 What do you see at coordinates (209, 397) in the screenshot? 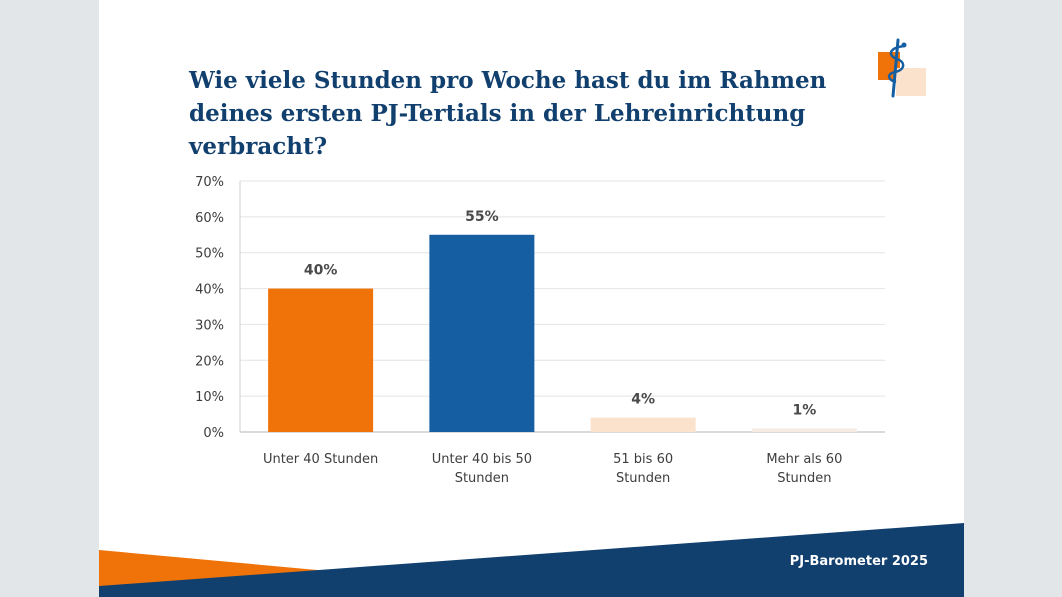
I see `y-tick-label: 10%` at bounding box center [209, 397].